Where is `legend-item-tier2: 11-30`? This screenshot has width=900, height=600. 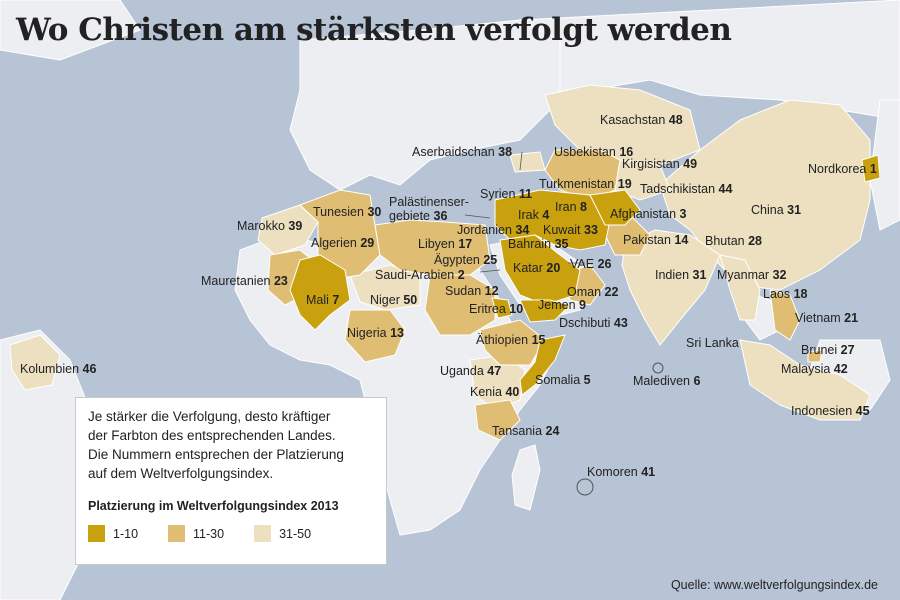
legend-item-tier2: 11-30 is located at coordinates (196, 533).